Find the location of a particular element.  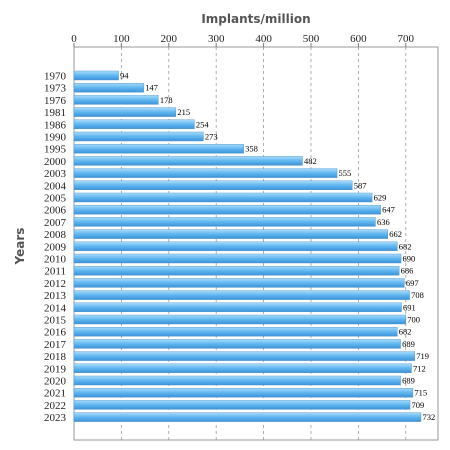

y-tick-label: 1976 is located at coordinates (55, 101).